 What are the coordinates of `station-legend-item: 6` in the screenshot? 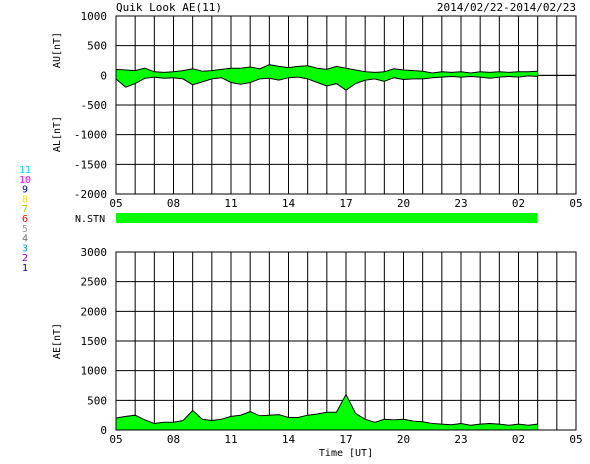 It's located at (25, 219).